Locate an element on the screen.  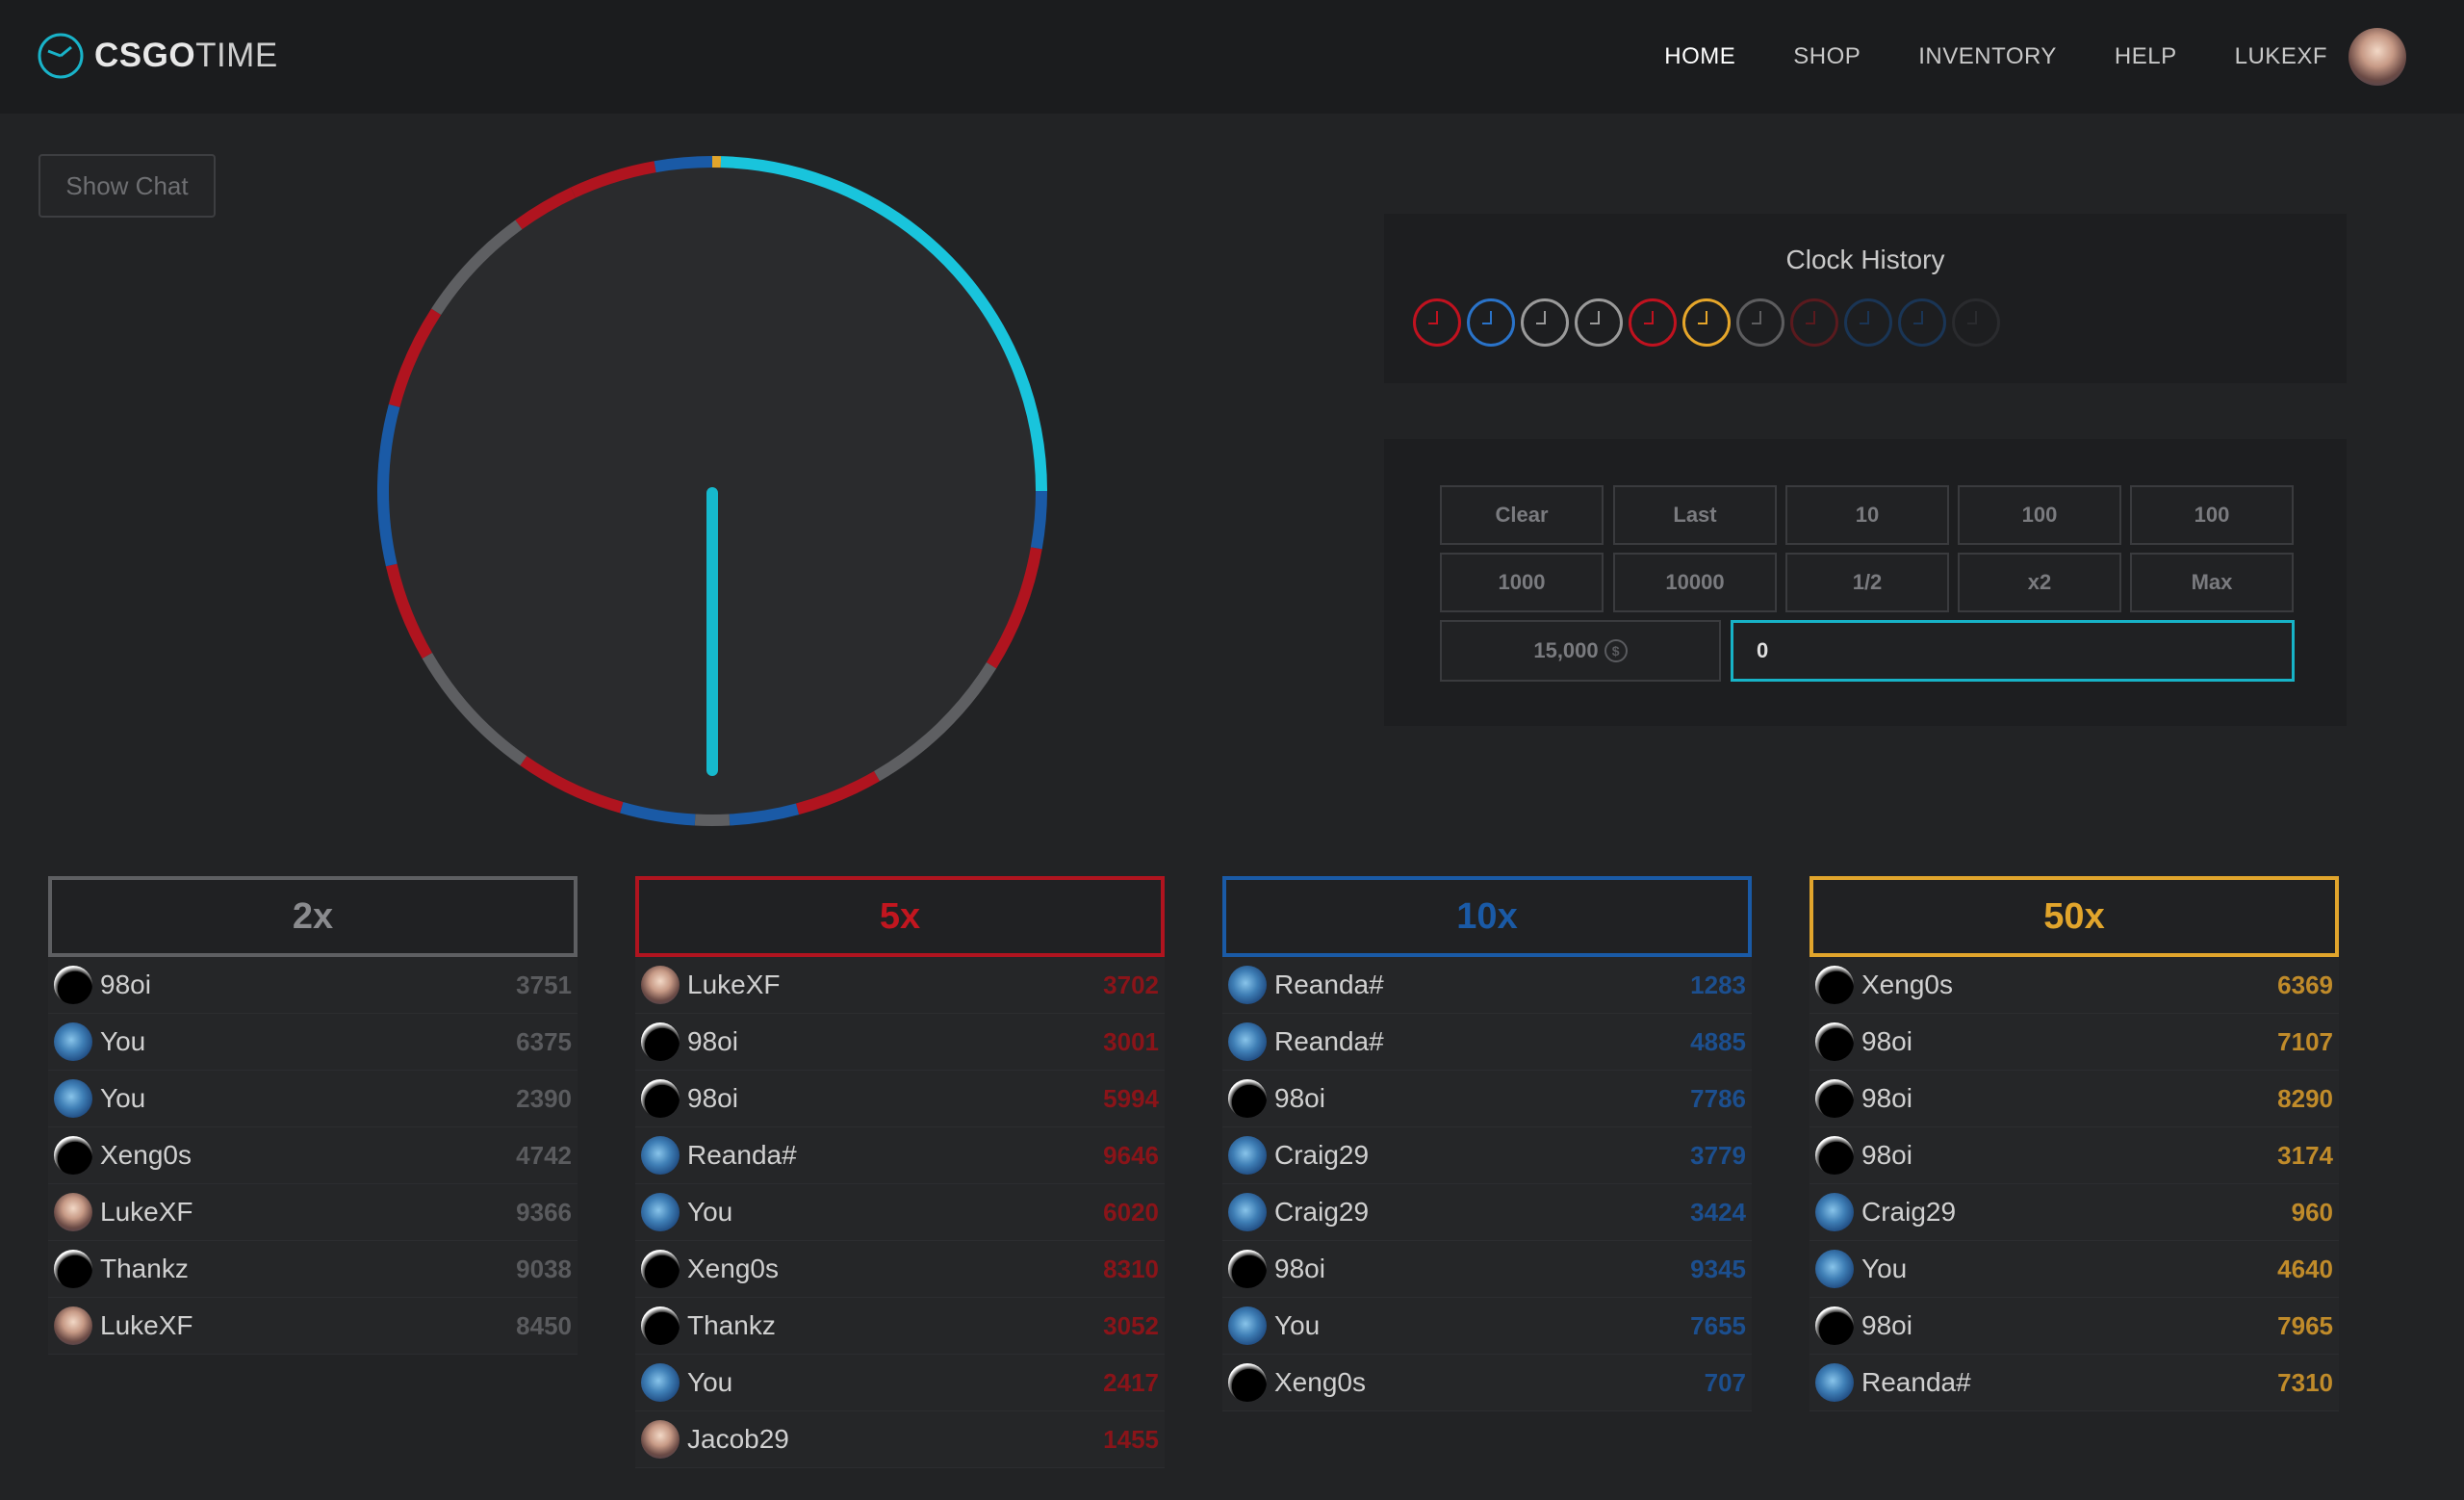
bet-row: Reanda# 1283 is located at coordinates (1487, 985).